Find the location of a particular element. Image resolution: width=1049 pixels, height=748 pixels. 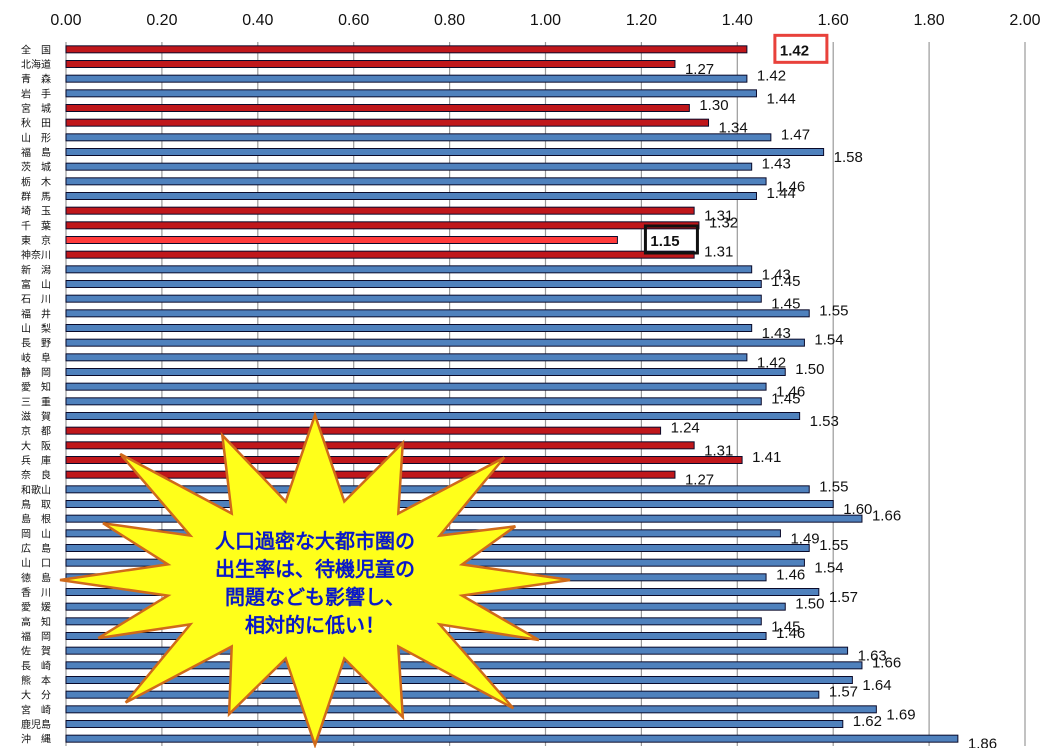

category-label: 栃 木 is located at coordinates (36, 181).